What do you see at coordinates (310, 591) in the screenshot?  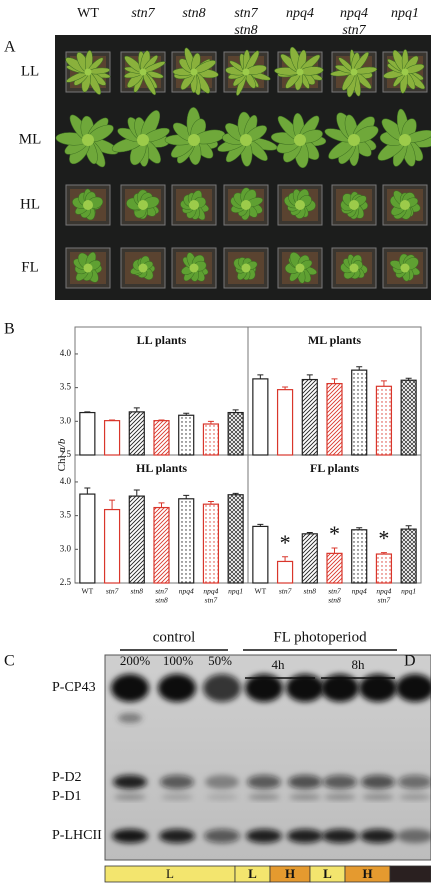 I see `x-tick-label: stn8` at bounding box center [310, 591].